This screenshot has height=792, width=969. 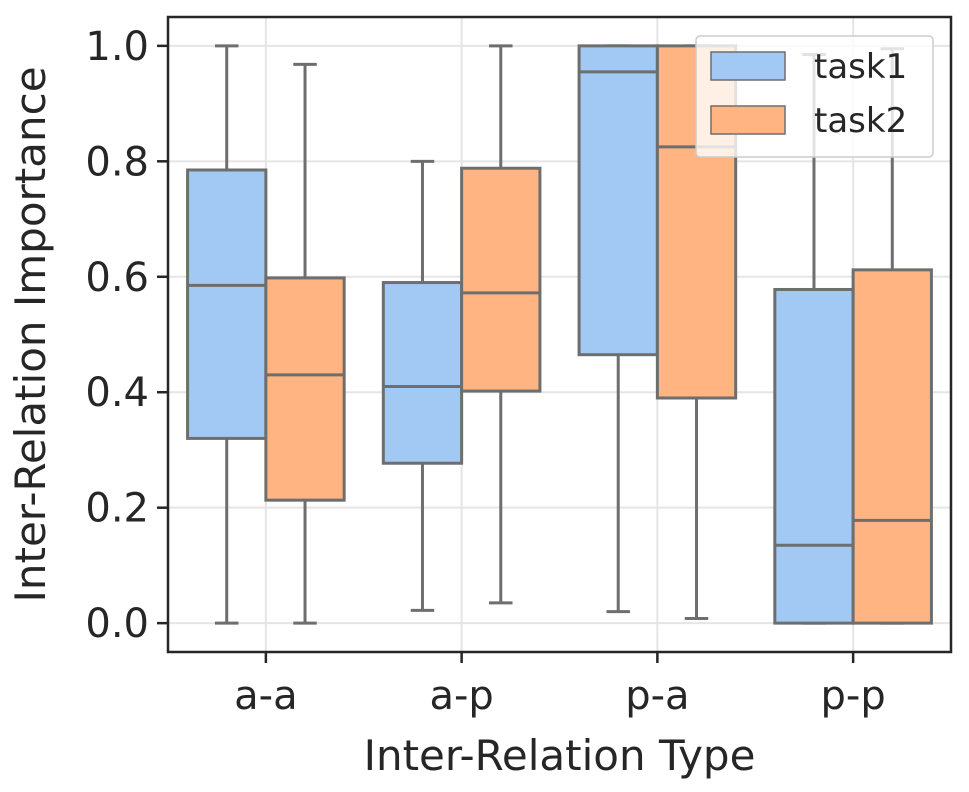 I want to click on legend-label-task2: task2, so click(x=860, y=121).